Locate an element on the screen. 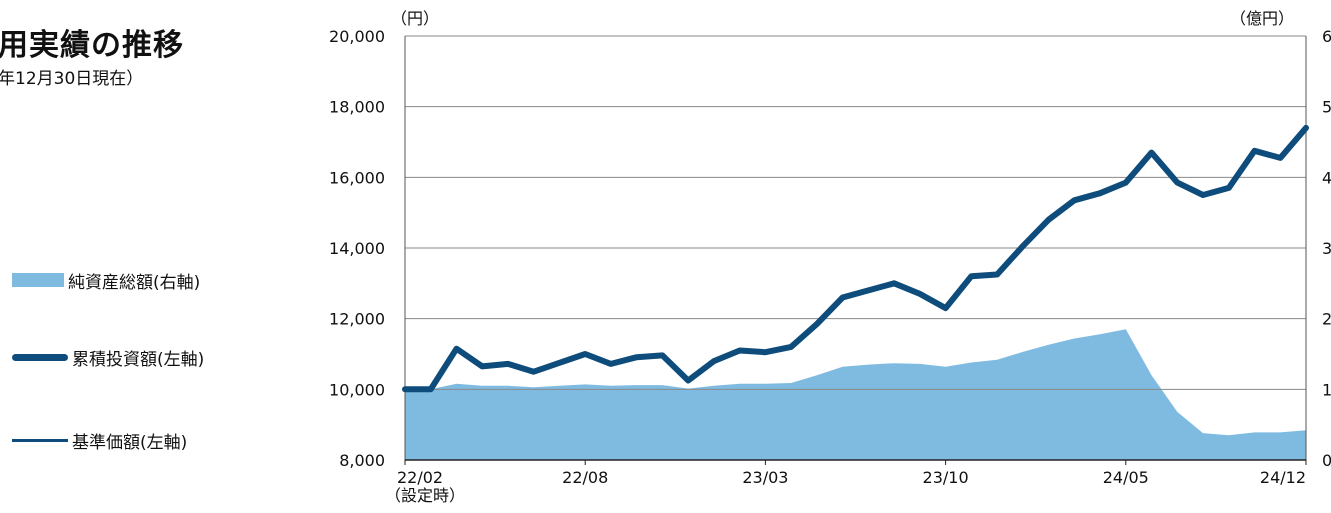 This screenshot has width=1331, height=513. right-axis-tick-label: 5 is located at coordinates (1326, 107).